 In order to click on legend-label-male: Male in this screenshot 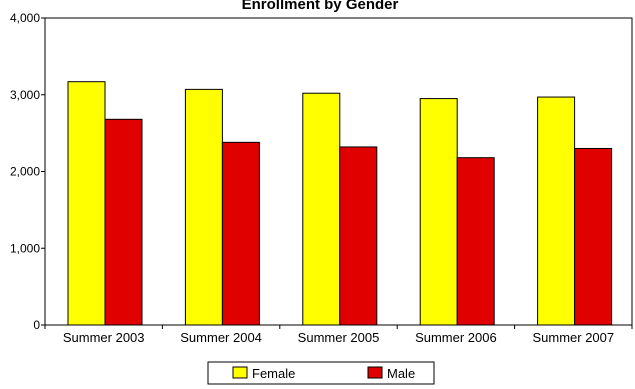, I will do `click(401, 373)`.